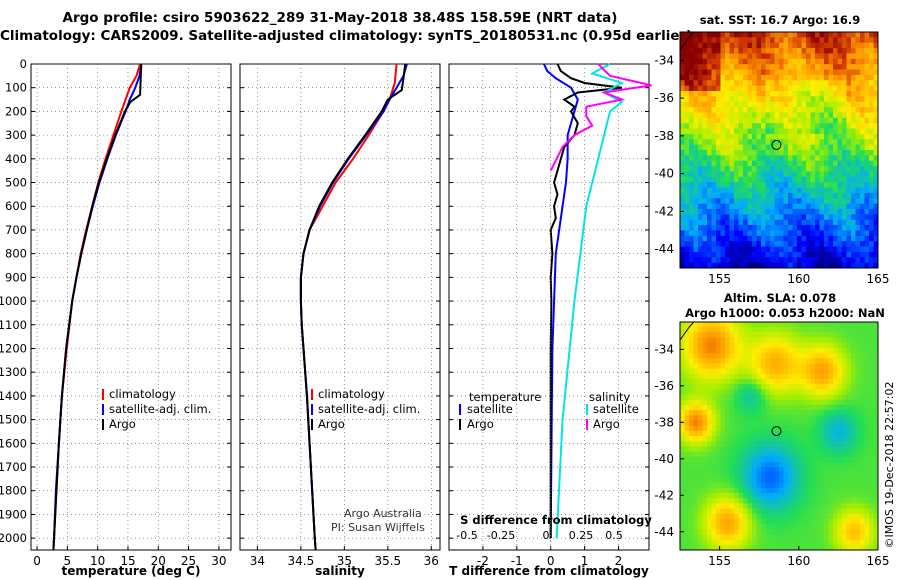 Image resolution: width=900 pixels, height=580 pixels. Describe the element at coordinates (719, 279) in the screenshot. I see `sst-map-xtick-label: 155` at that location.